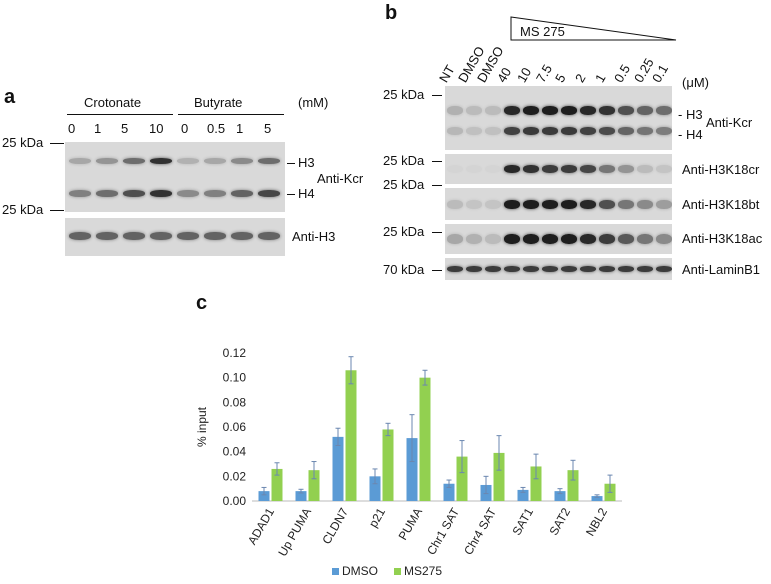 The height and width of the screenshot is (584, 771). What do you see at coordinates (404, 160) in the screenshot?
I see `marker-b2: 25 kDa` at bounding box center [404, 160].